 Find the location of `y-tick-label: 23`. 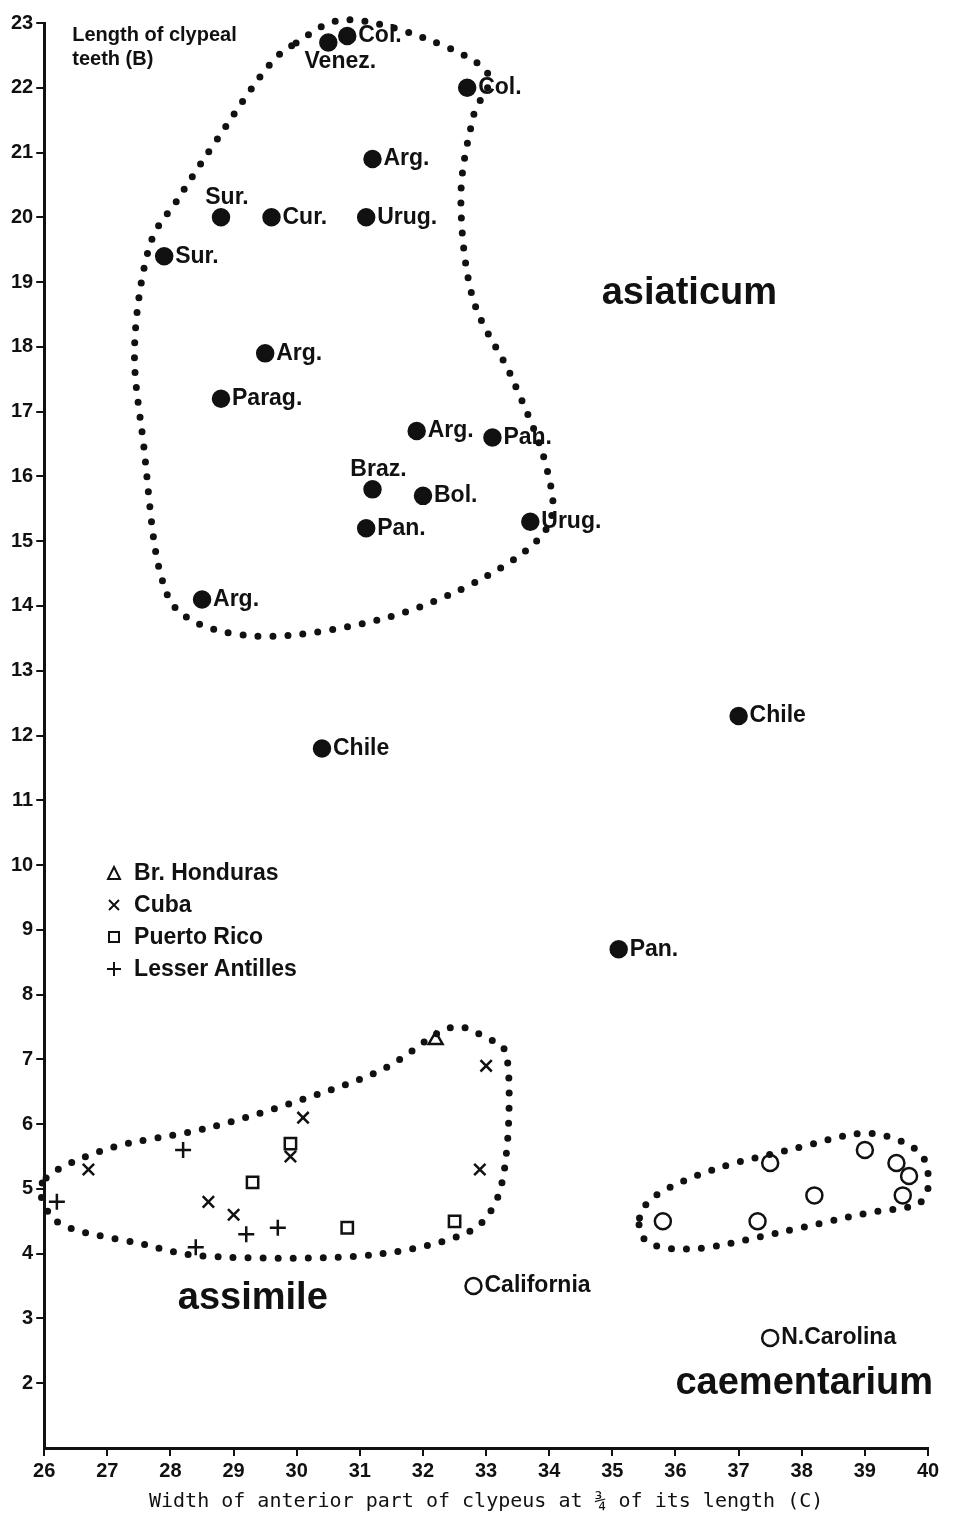

y-tick-label: 23 is located at coordinates (22, 21).